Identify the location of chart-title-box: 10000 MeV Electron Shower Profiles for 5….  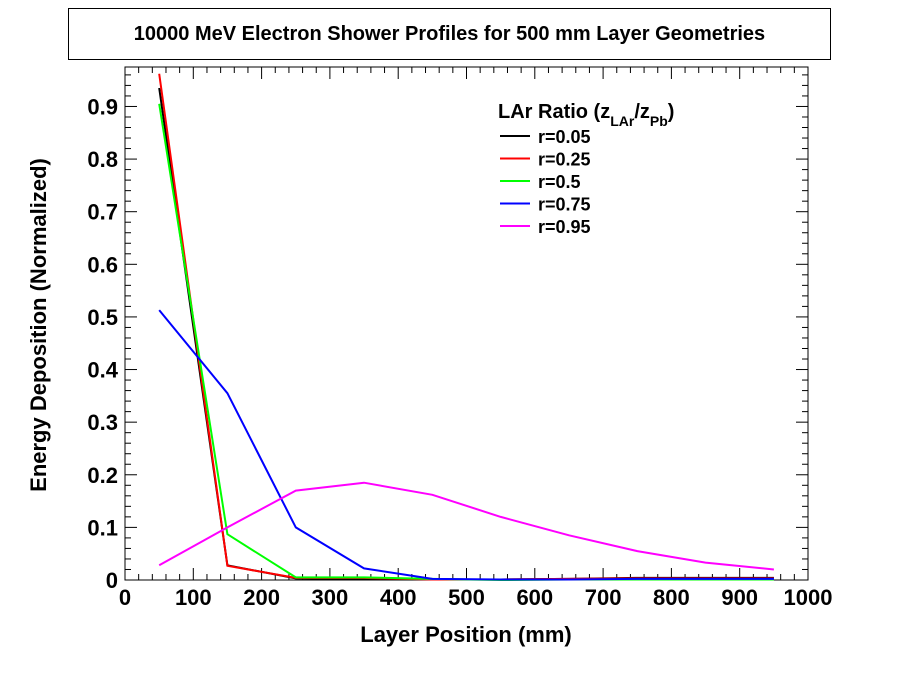
(449, 34).